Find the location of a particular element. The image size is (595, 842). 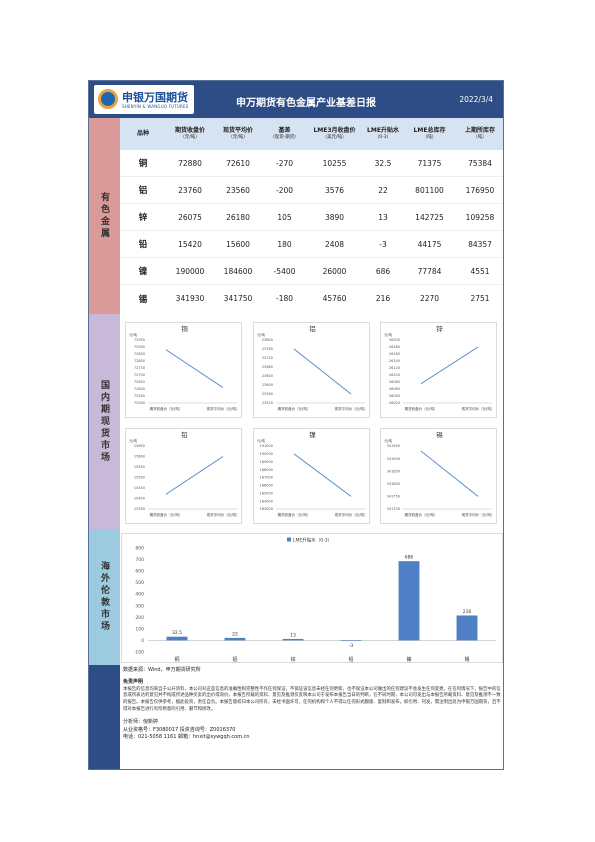

x-tick-label: 铅 is located at coordinates (350, 659).